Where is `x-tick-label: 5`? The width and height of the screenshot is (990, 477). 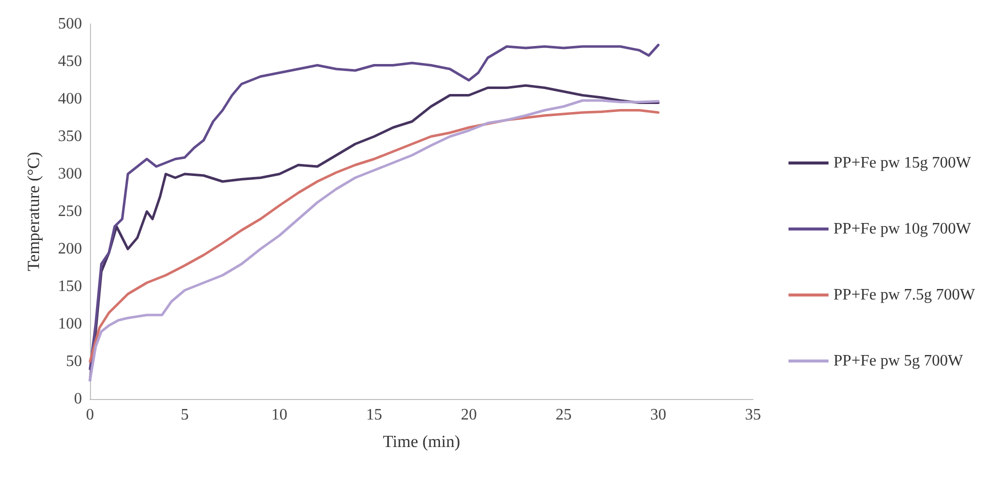
x-tick-label: 5 is located at coordinates (184, 415).